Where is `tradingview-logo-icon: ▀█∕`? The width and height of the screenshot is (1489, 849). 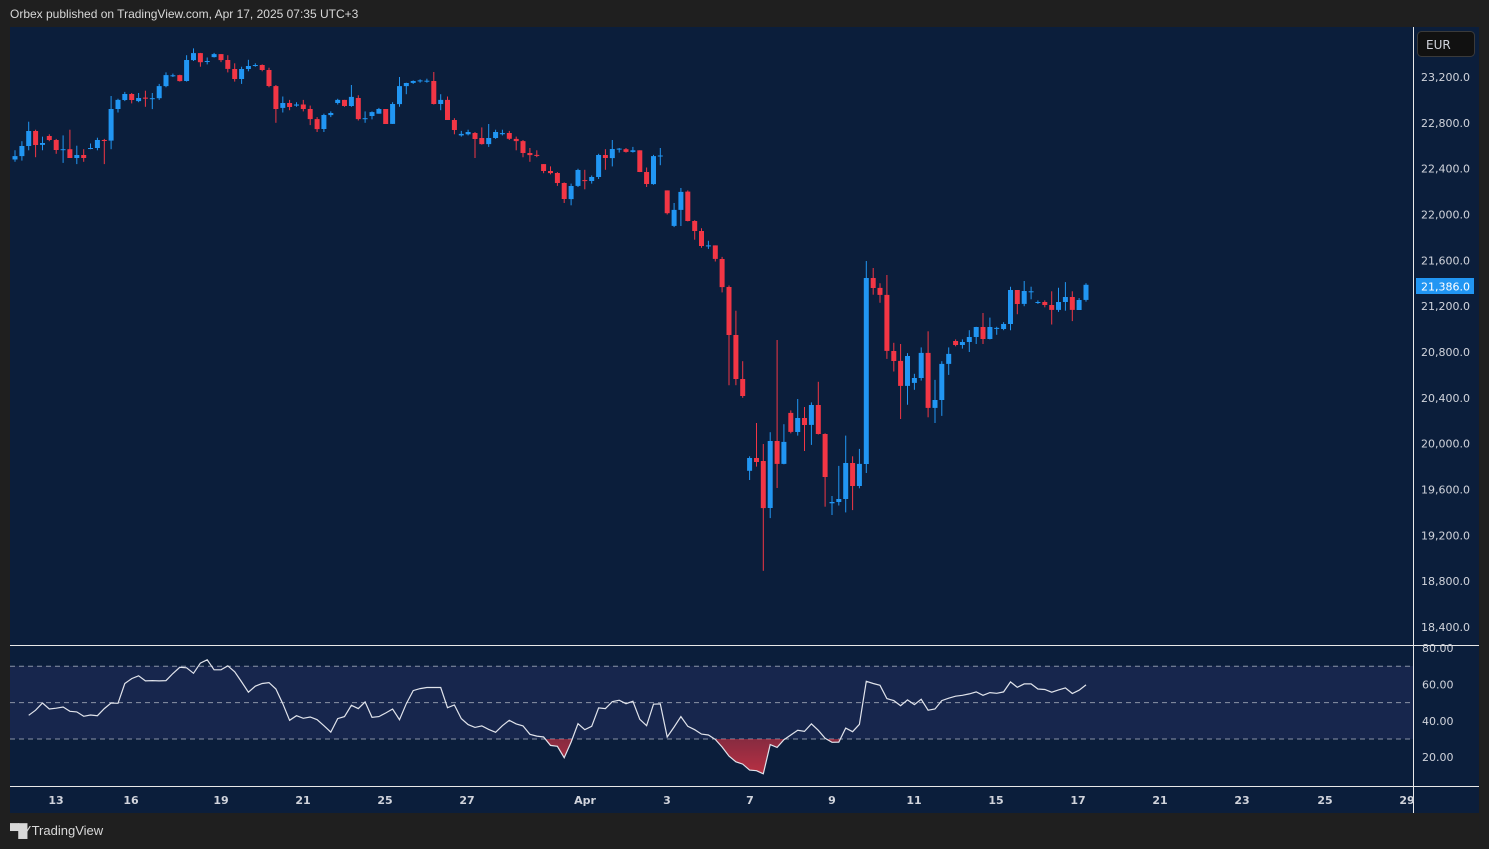
tradingview-logo-icon: ▀█∕ is located at coordinates (19, 830).